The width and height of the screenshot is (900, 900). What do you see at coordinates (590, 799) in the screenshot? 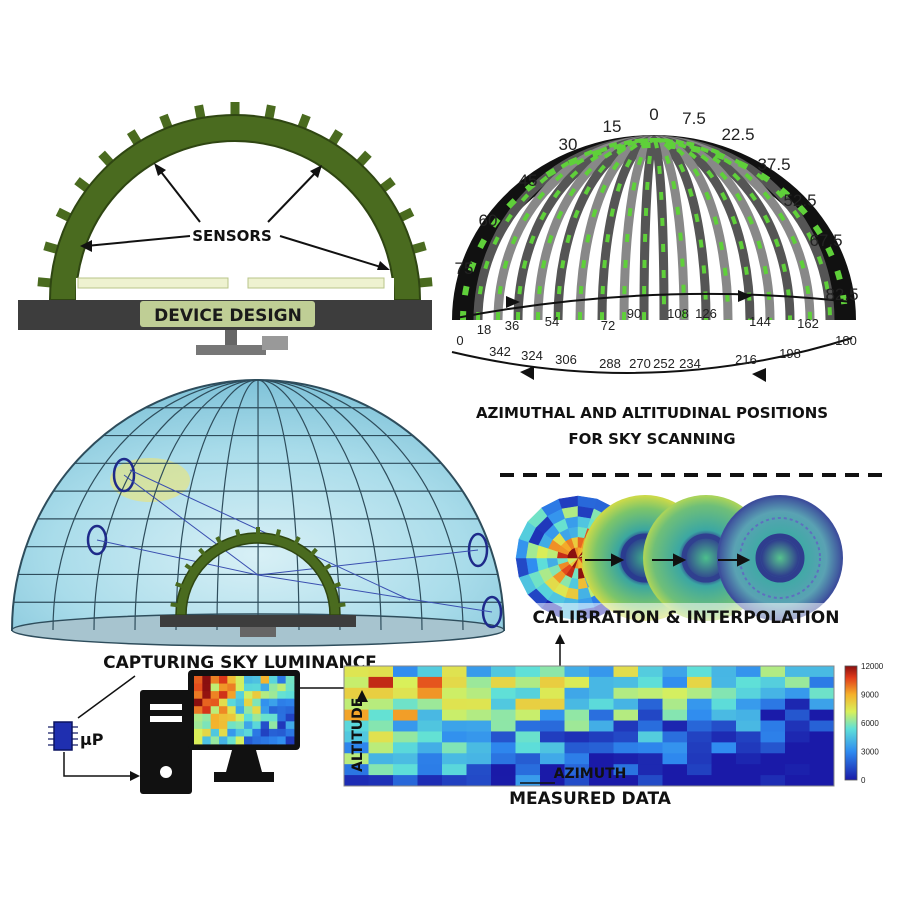
I see `measured-data-title: MEASURED DATA` at bounding box center [590, 799].